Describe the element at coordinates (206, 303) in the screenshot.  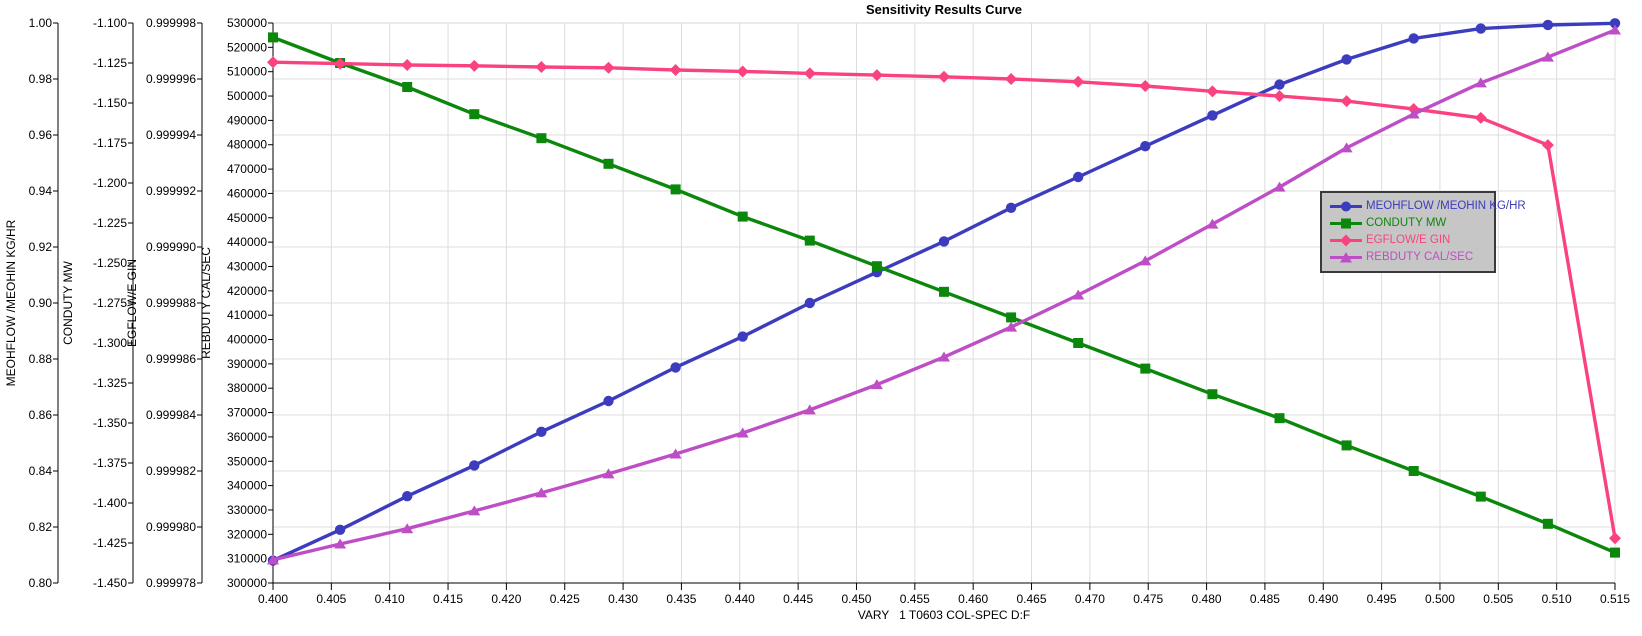
I see `y-axis-title-3: REBDUTY CAL/SEC` at that location.